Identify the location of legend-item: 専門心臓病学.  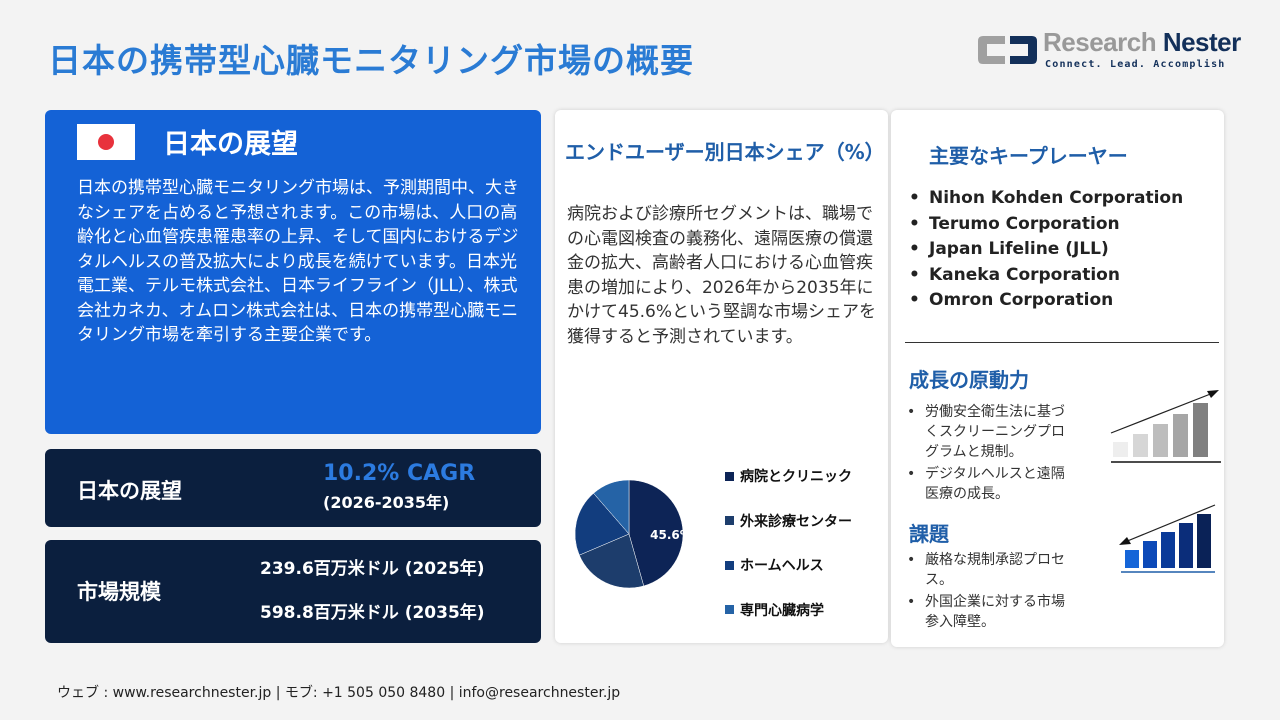
(774, 610).